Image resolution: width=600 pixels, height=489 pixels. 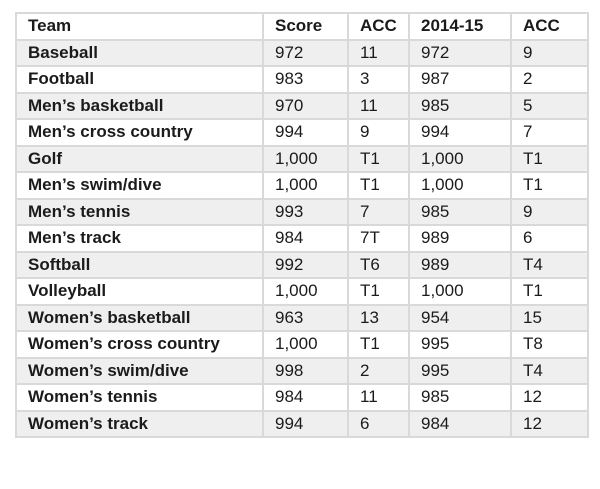 I want to click on value-cell: T8, so click(x=549, y=344).